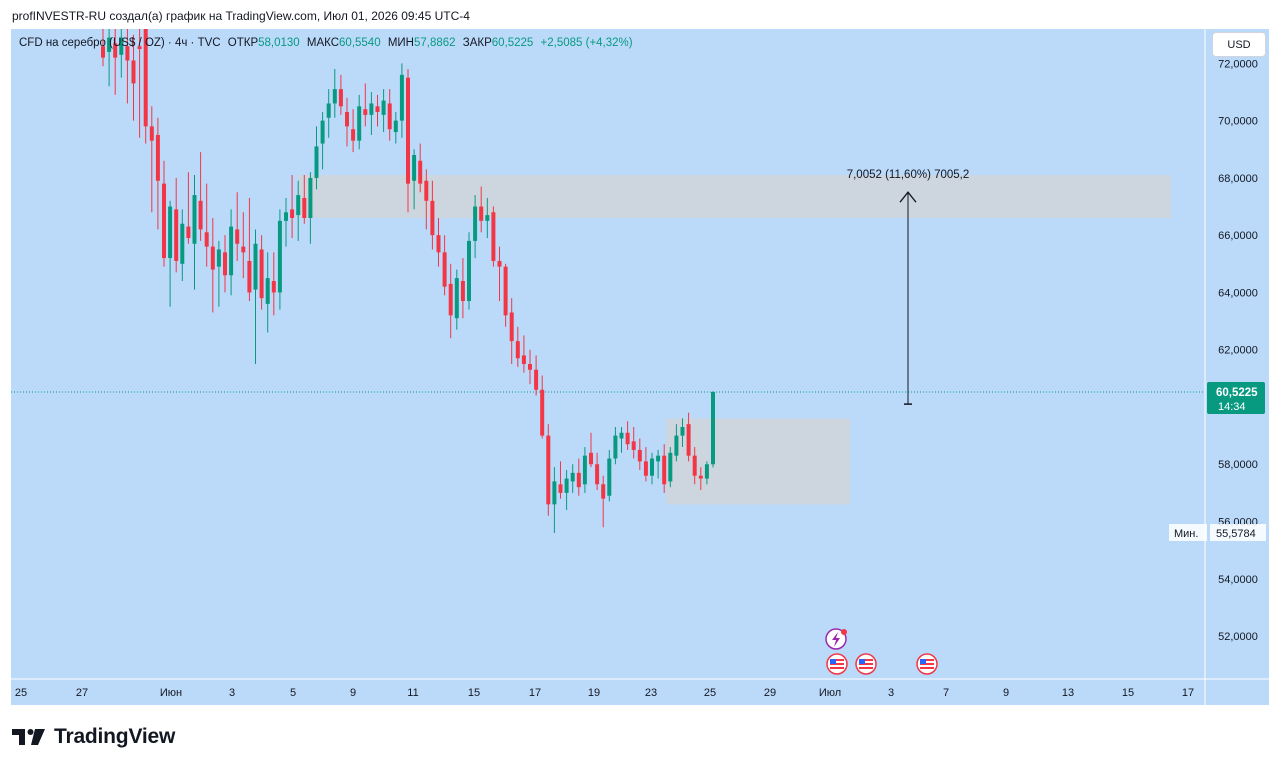 Image resolution: width=1280 pixels, height=768 pixels. I want to click on time-tick-label: Июл, so click(830, 693).